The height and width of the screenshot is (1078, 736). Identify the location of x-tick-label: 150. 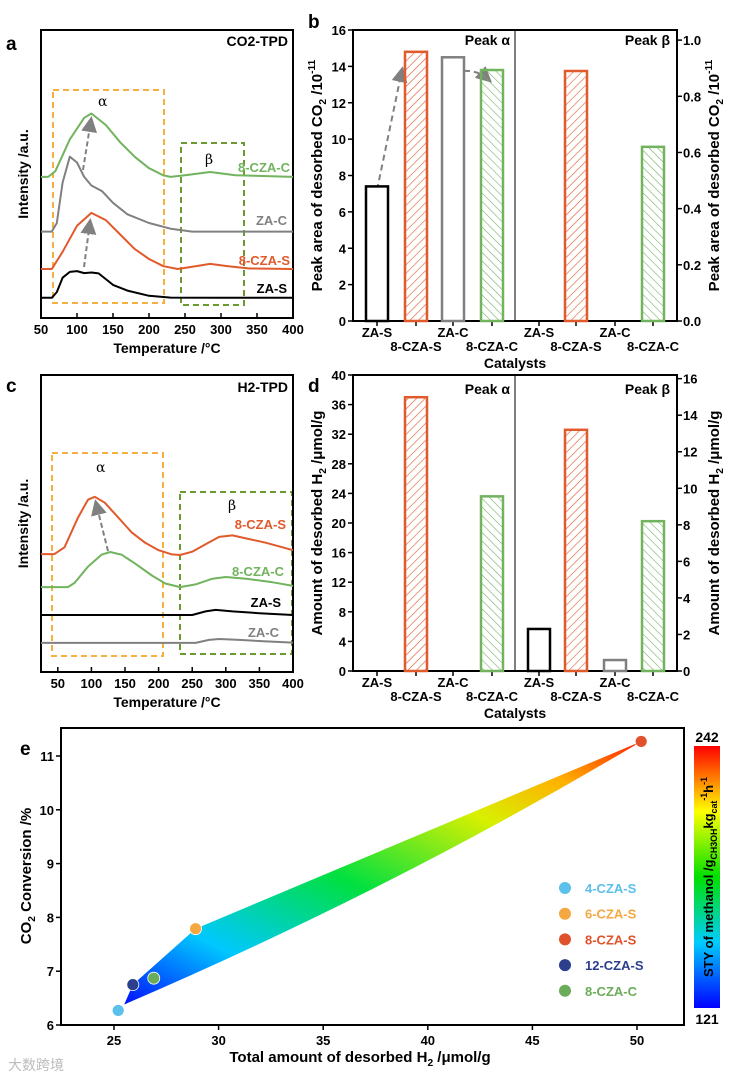
(125, 683).